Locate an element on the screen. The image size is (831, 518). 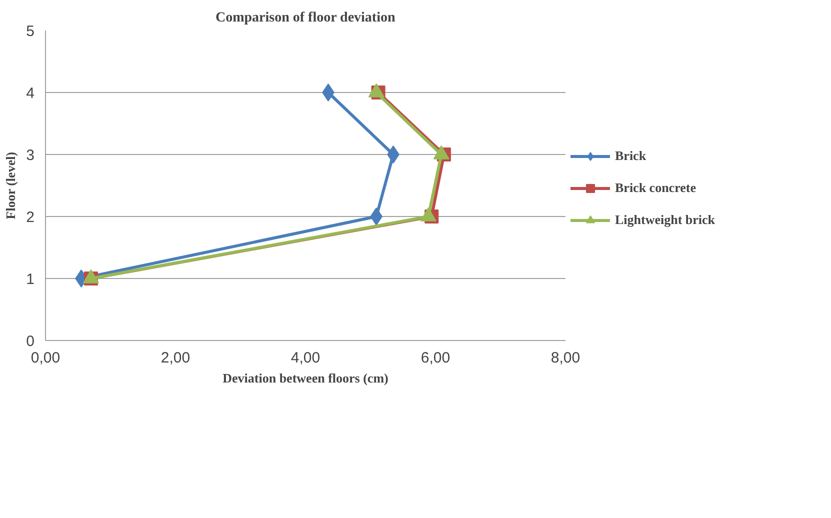
x-tick-label: 6,00 is located at coordinates (435, 358).